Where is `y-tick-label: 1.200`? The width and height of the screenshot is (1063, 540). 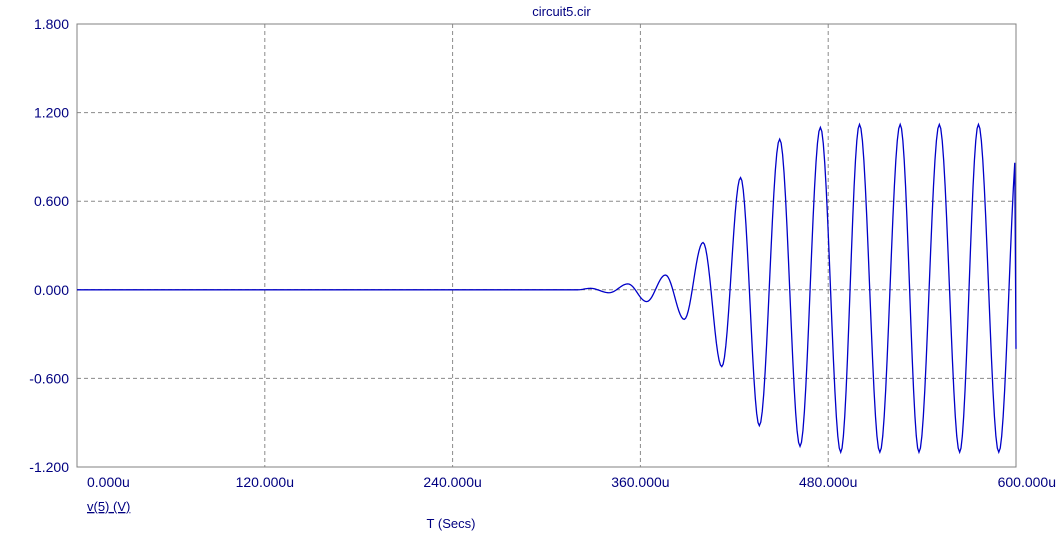 y-tick-label: 1.200 is located at coordinates (51, 113).